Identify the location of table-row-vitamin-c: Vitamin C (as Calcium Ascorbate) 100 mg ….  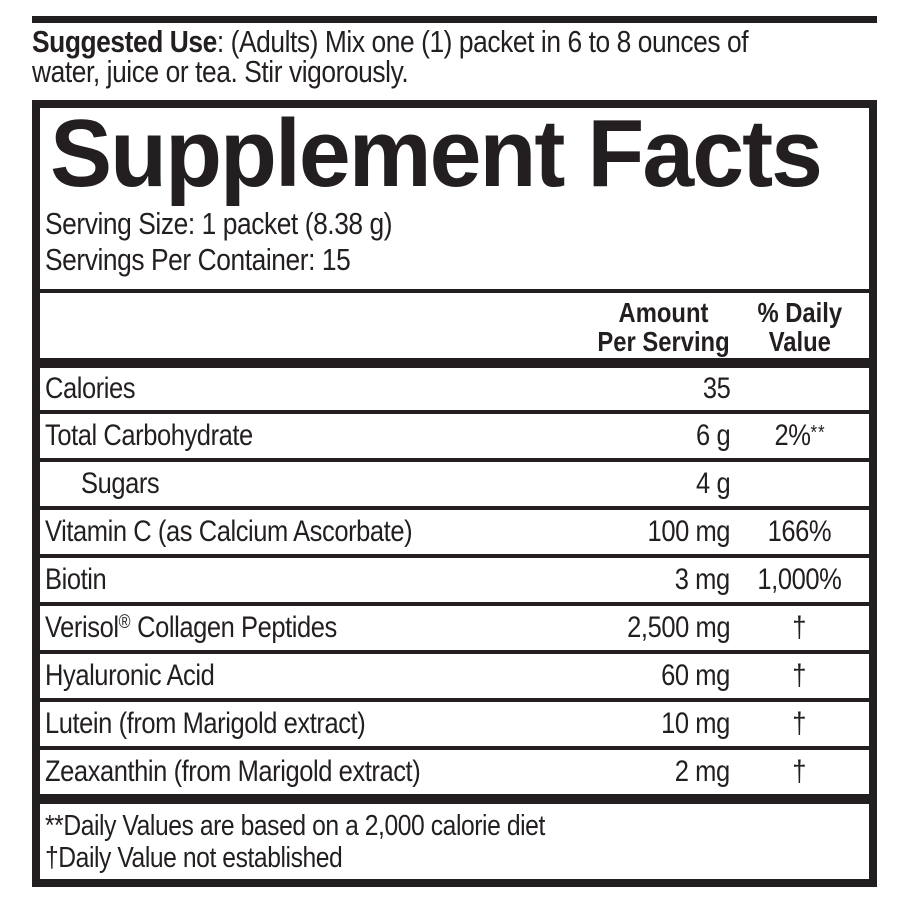
(454, 530).